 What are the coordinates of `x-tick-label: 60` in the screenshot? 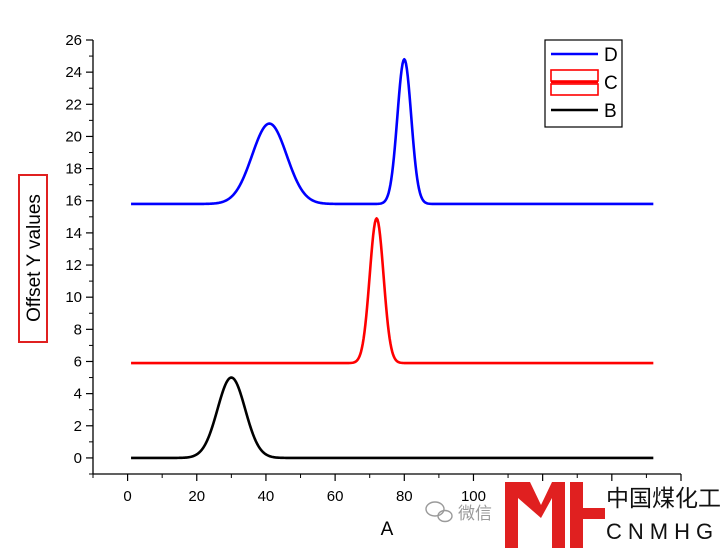 It's located at (335, 496).